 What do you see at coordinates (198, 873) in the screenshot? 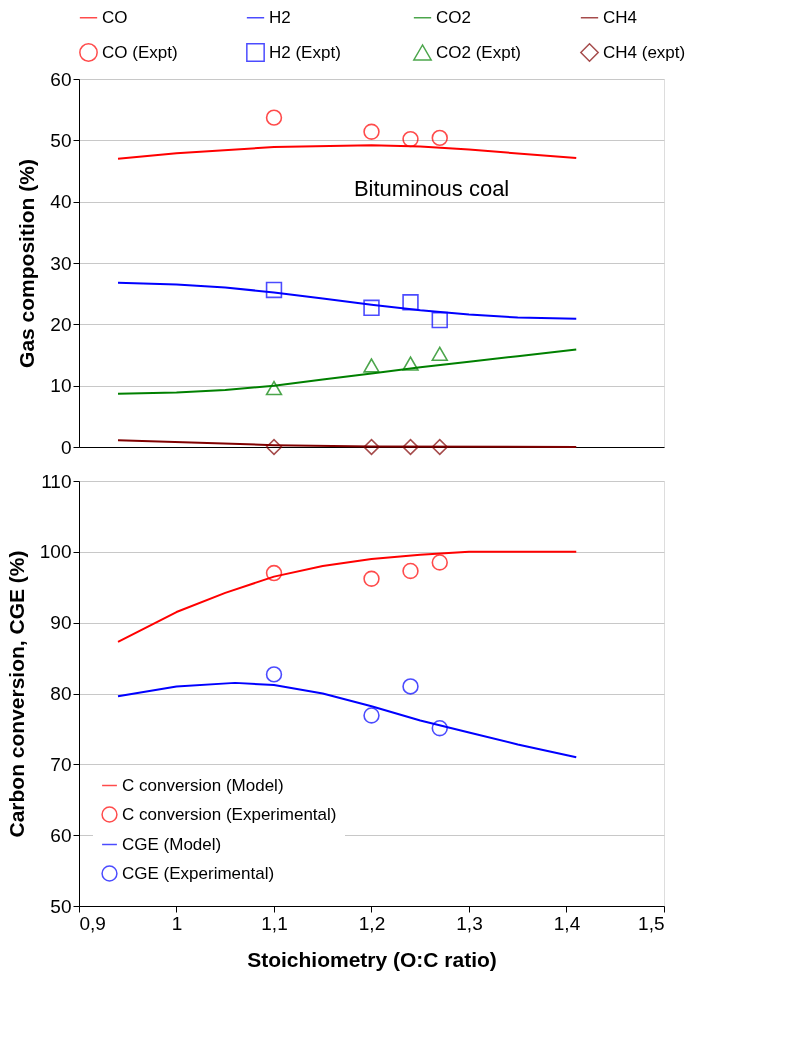
I see `legend-label: CGE (Experimental)` at bounding box center [198, 873].